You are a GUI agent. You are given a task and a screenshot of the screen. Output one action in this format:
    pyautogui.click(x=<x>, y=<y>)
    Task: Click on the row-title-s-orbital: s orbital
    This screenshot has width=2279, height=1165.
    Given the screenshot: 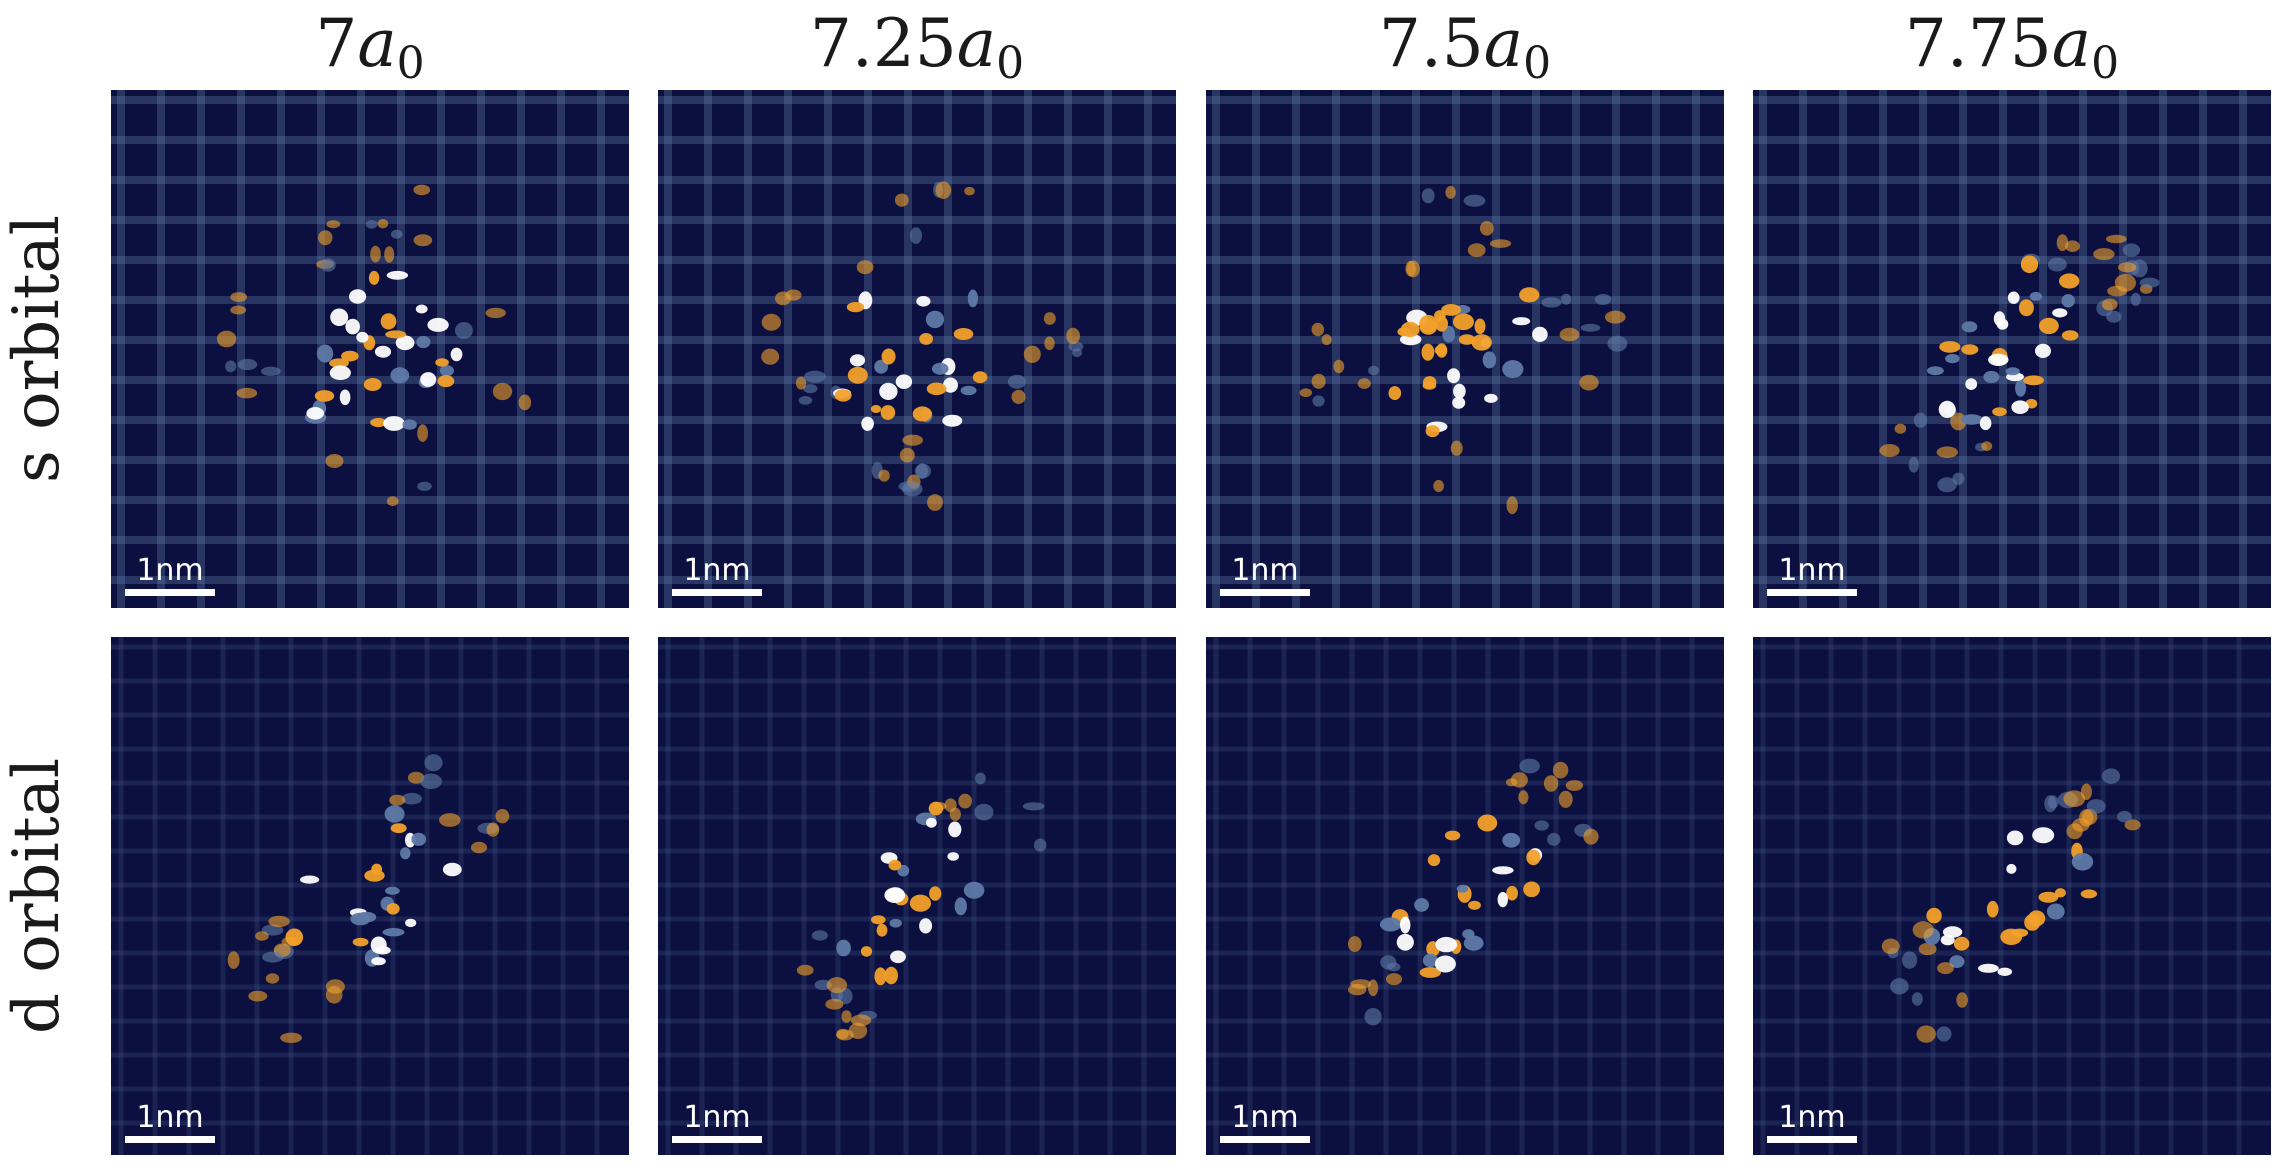 What is the action you would take?
    pyautogui.click(x=37, y=349)
    